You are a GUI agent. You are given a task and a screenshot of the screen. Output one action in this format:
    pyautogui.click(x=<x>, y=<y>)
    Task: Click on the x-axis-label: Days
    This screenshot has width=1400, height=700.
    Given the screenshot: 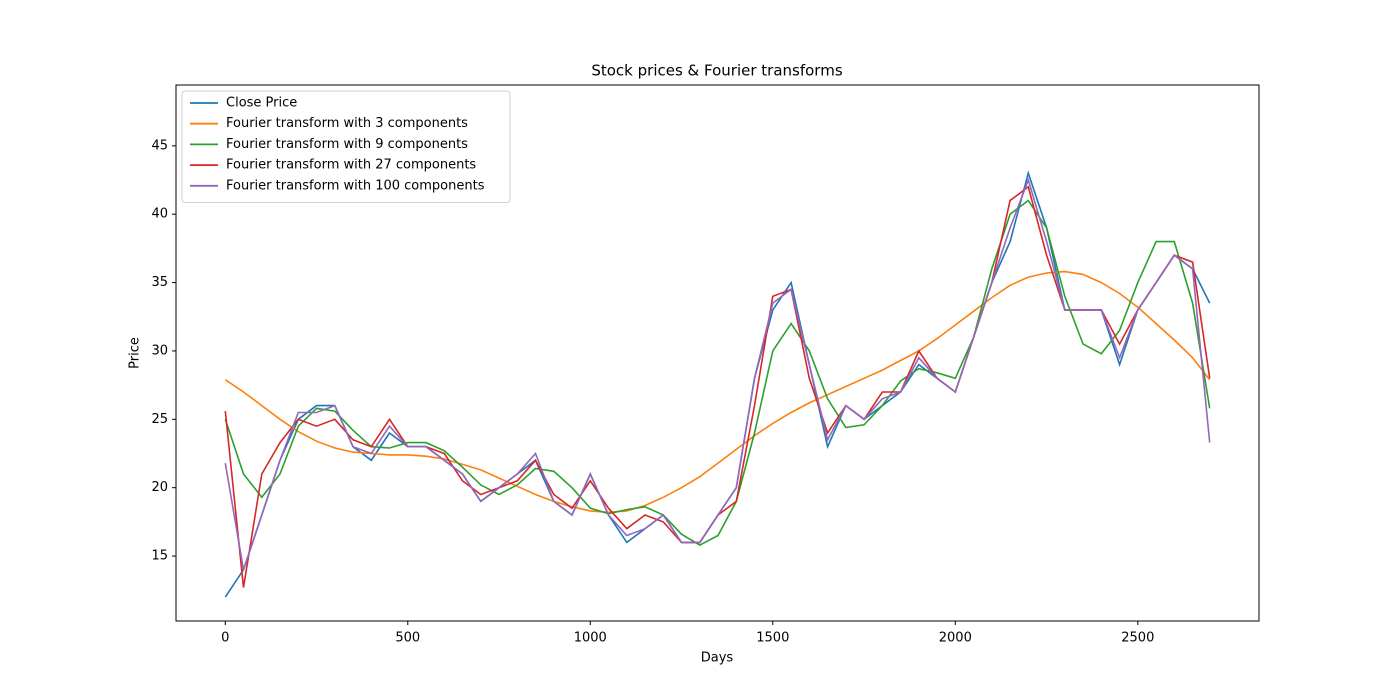 What is the action you would take?
    pyautogui.click(x=717, y=658)
    